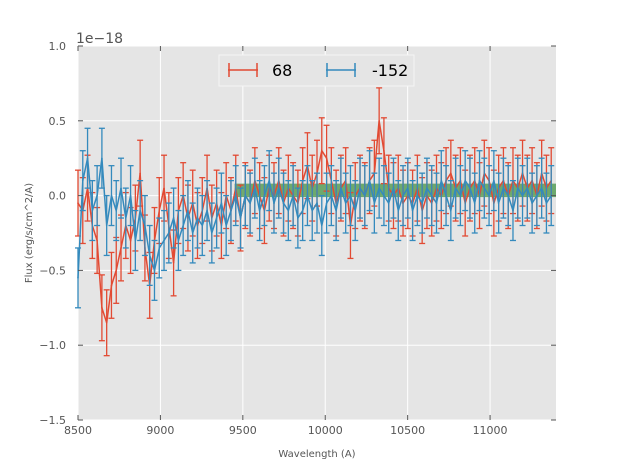 Image resolution: width=617 pixels, height=467 pixels. I want to click on legend: 68 -152, so click(316, 70).